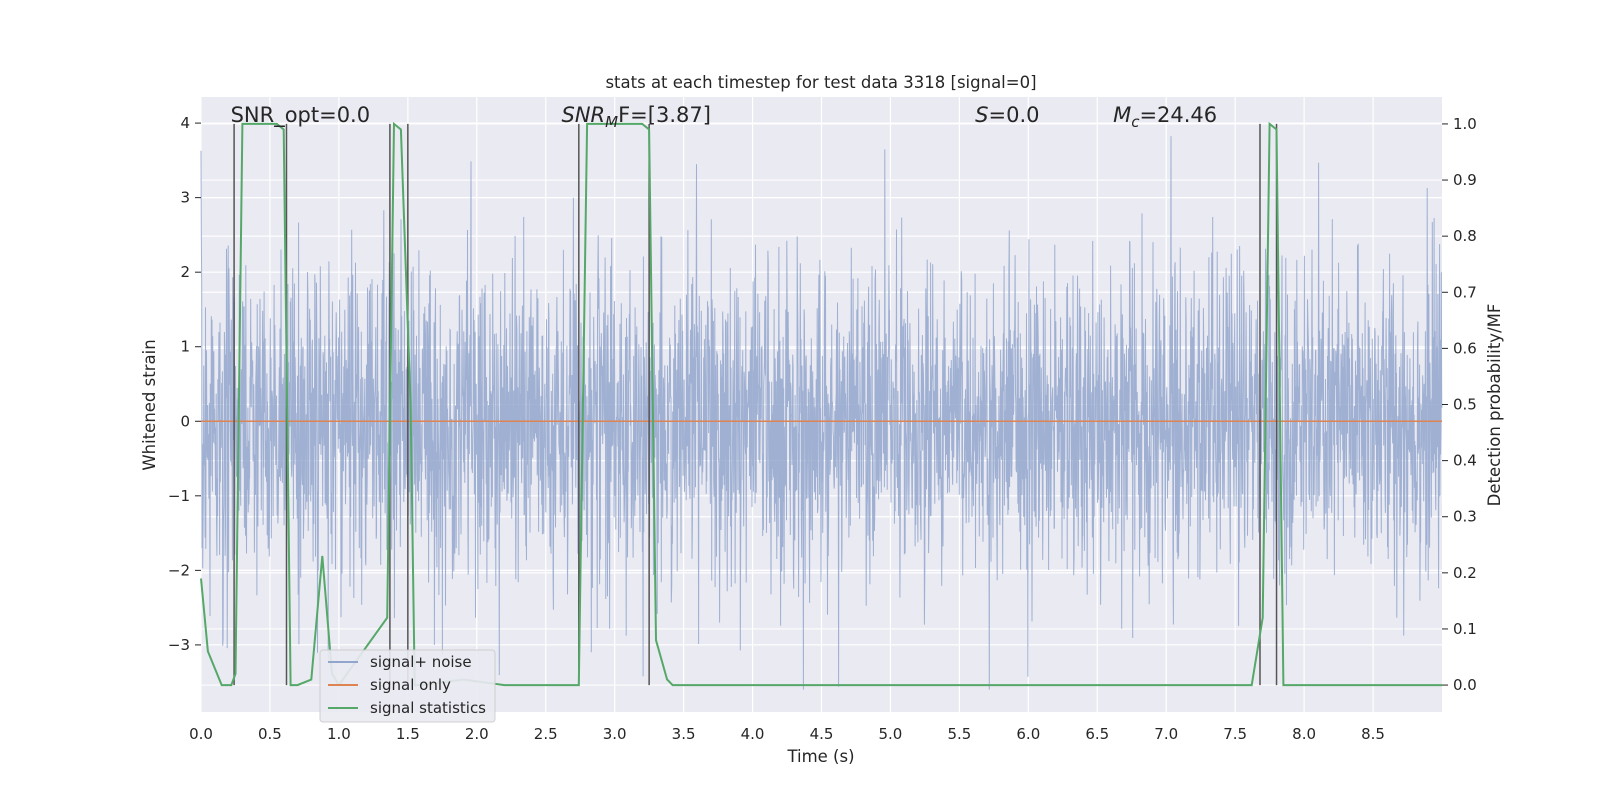  I want to click on x-tick-label: 3.5, so click(684, 734).